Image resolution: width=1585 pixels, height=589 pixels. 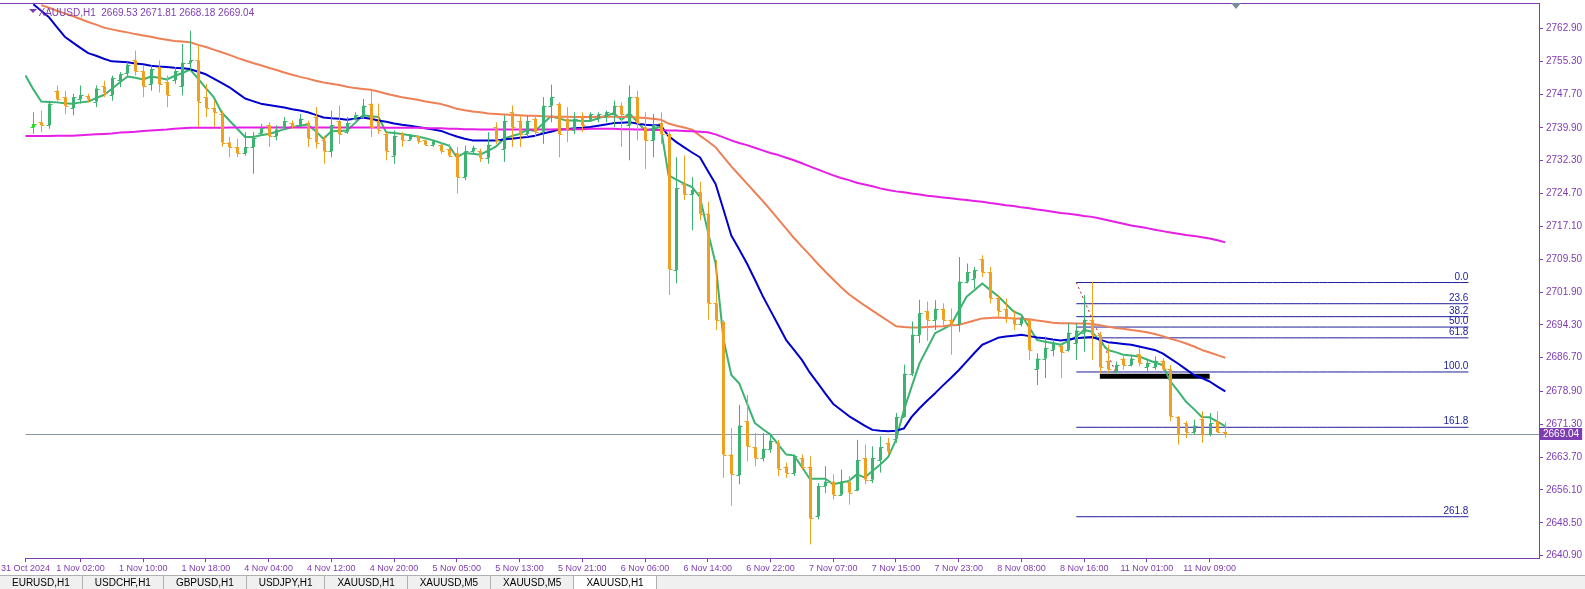 What do you see at coordinates (25, 568) in the screenshot?
I see `x-tick-label: 31 Oct 2024` at bounding box center [25, 568].